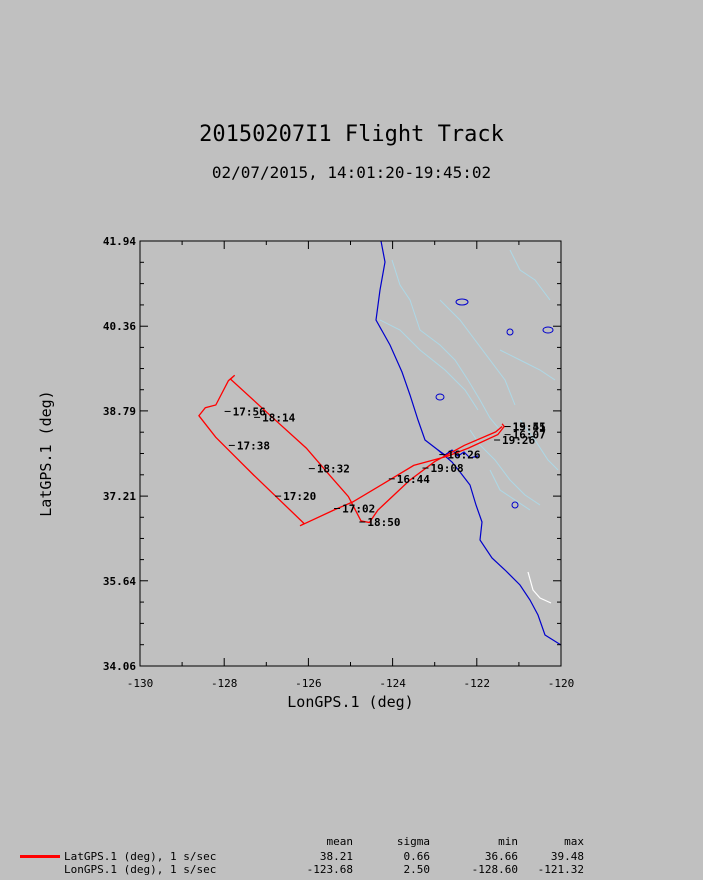 This screenshot has height=880, width=703. Describe the element at coordinates (413, 841) in the screenshot. I see `stats-header-sigma: sigma` at that location.